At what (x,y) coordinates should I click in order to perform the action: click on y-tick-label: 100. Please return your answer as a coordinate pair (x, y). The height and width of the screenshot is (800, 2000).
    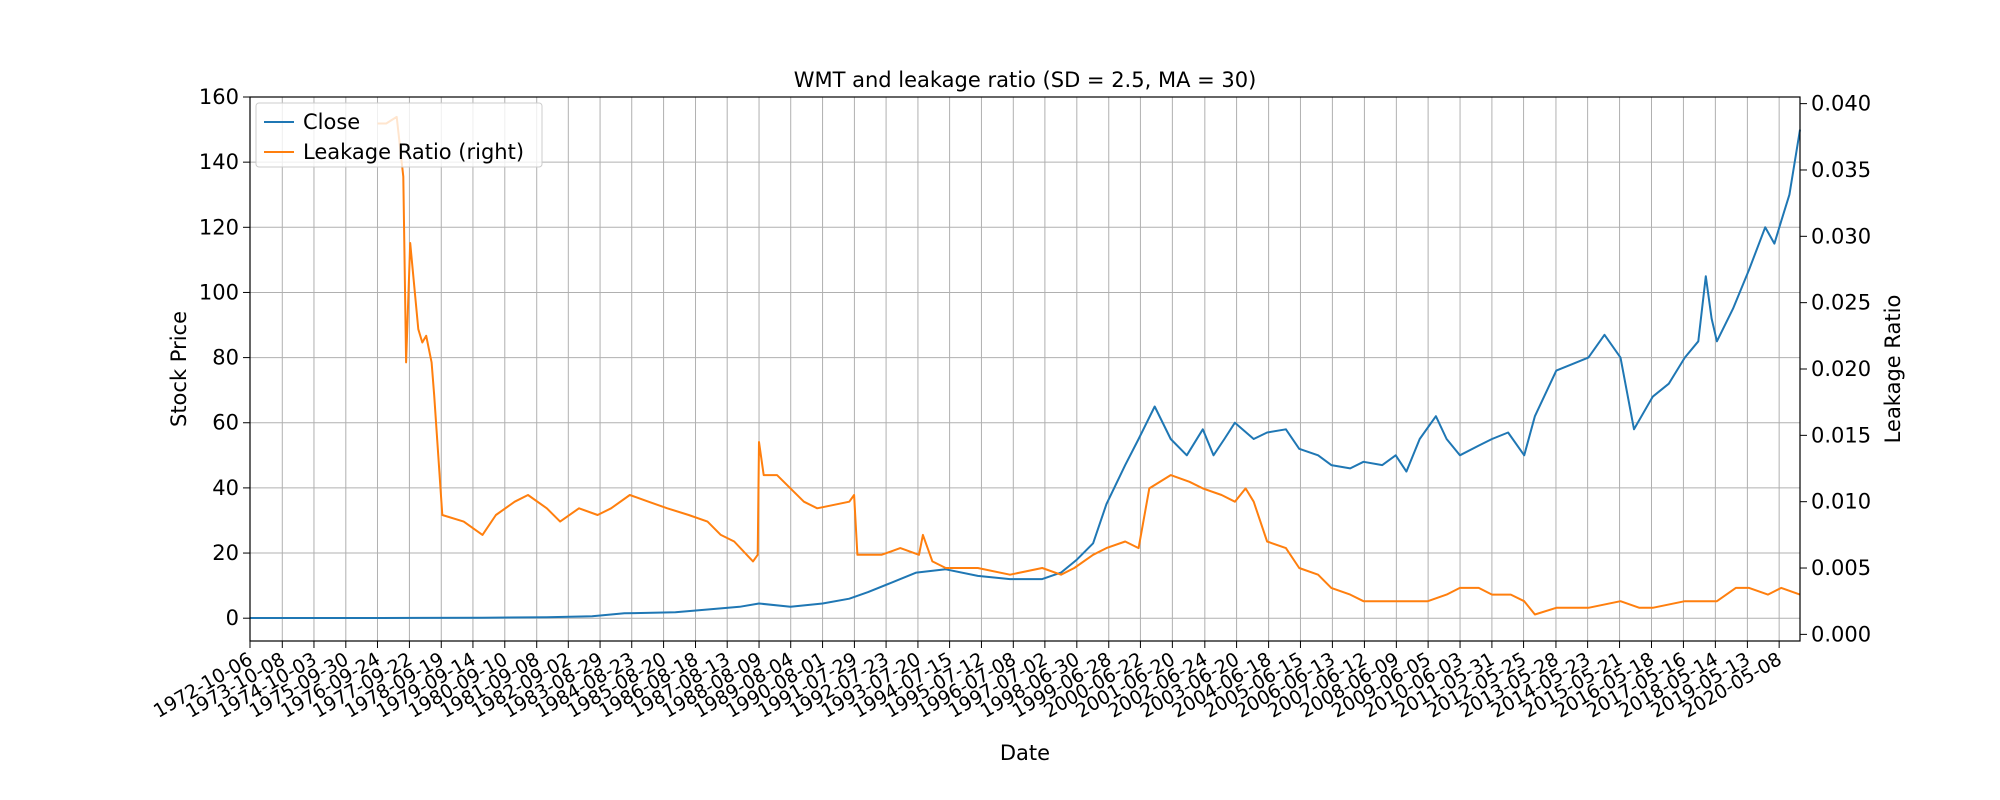
    Looking at the image, I should click on (219, 292).